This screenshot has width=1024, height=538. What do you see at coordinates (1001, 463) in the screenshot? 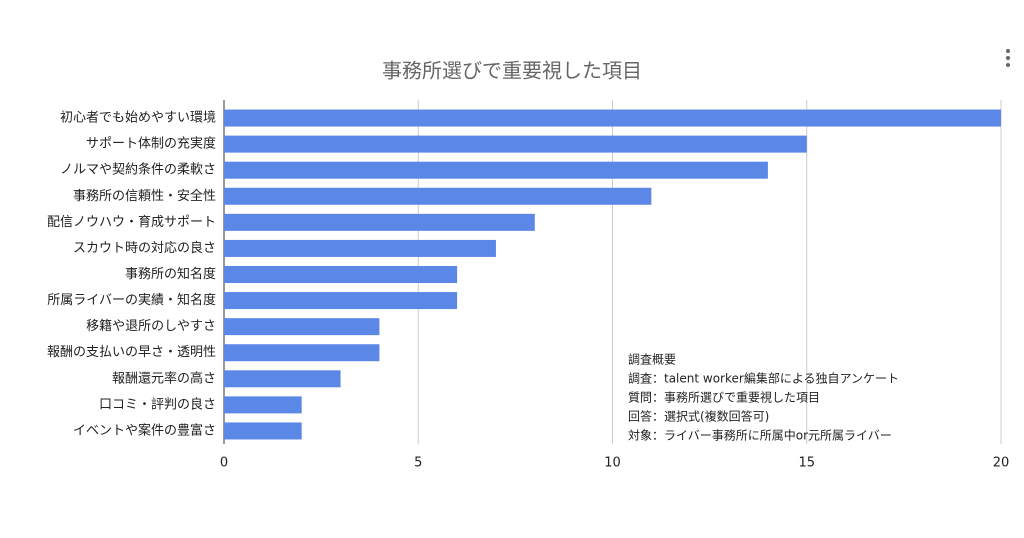
I see `x-tick-label: 20` at bounding box center [1001, 463].